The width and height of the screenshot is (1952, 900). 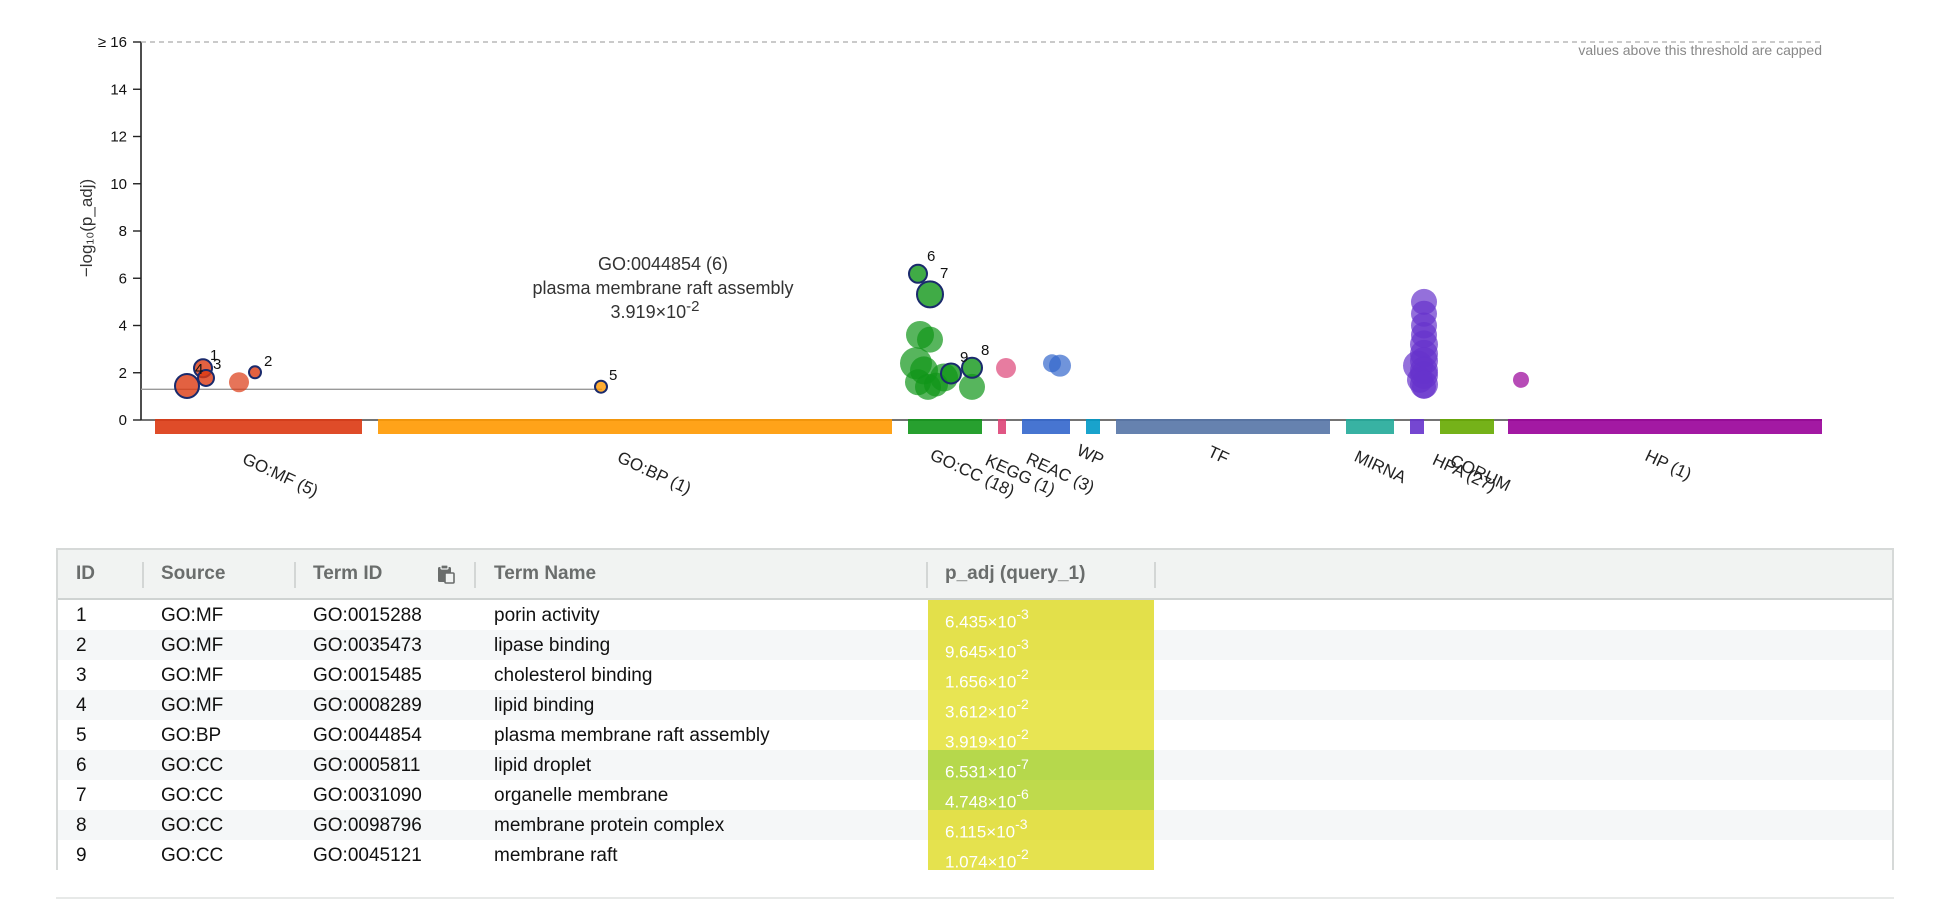 I want to click on cell-id: 2, so click(x=81, y=645).